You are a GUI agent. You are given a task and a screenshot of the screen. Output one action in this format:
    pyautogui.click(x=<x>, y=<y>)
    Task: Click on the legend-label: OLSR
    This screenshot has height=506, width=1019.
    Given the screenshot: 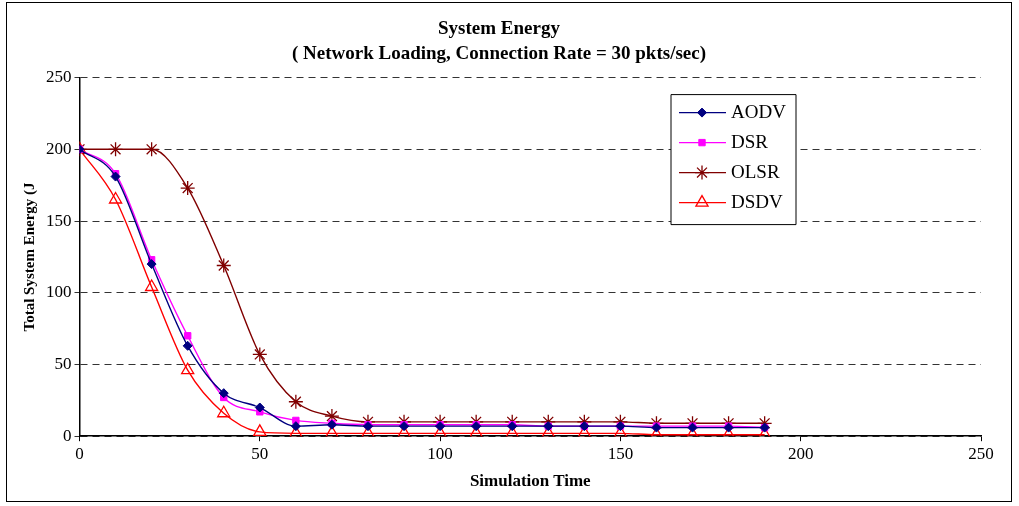 What is the action you would take?
    pyautogui.click(x=755, y=171)
    